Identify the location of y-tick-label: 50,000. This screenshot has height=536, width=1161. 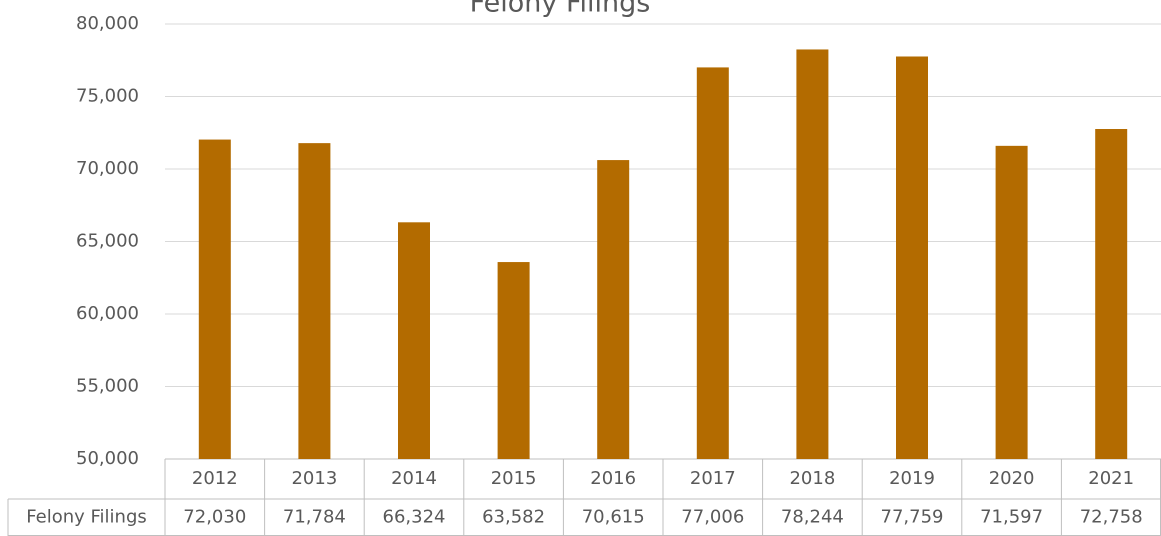
(107, 458).